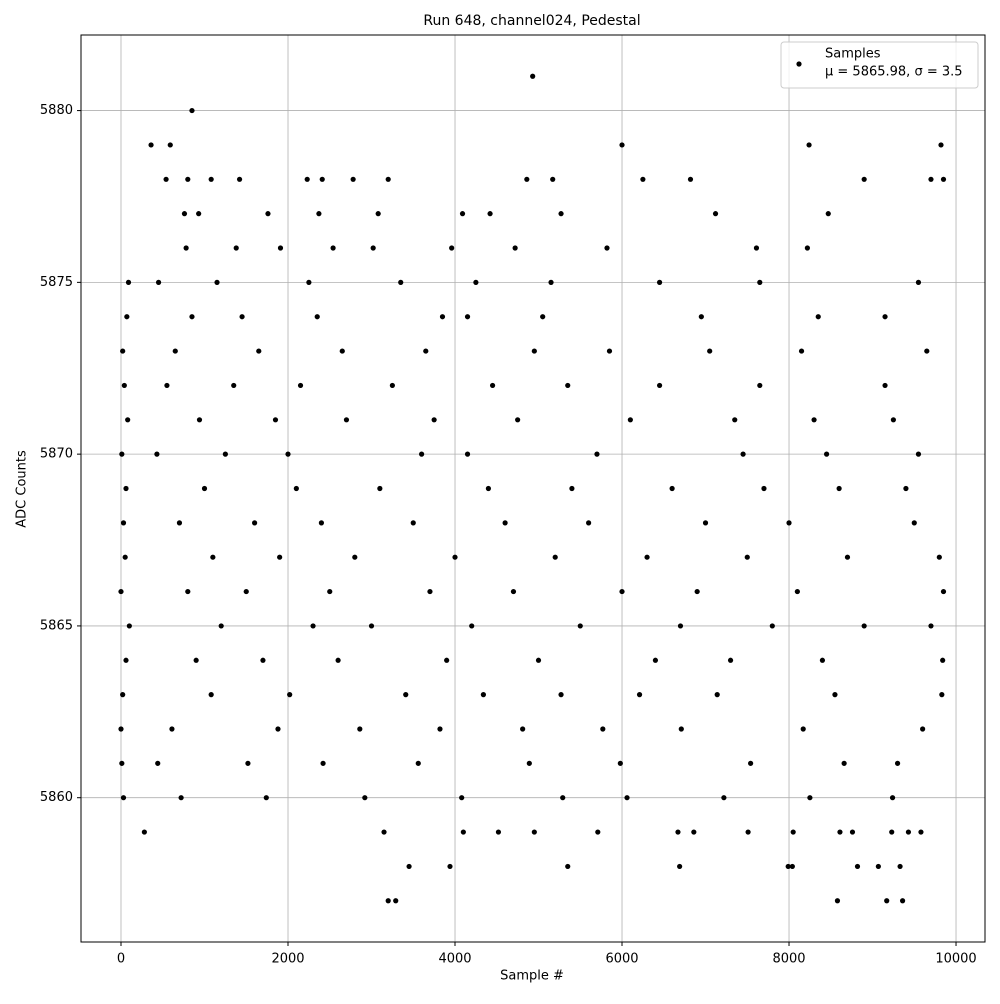  I want to click on y-axis-label: ADC Counts, so click(22, 489).